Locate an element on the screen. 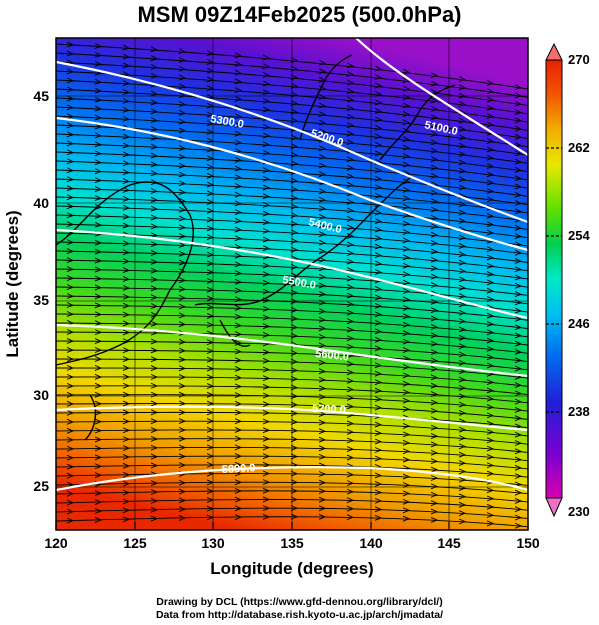  colorbar-tick-label: 238 is located at coordinates (579, 411).